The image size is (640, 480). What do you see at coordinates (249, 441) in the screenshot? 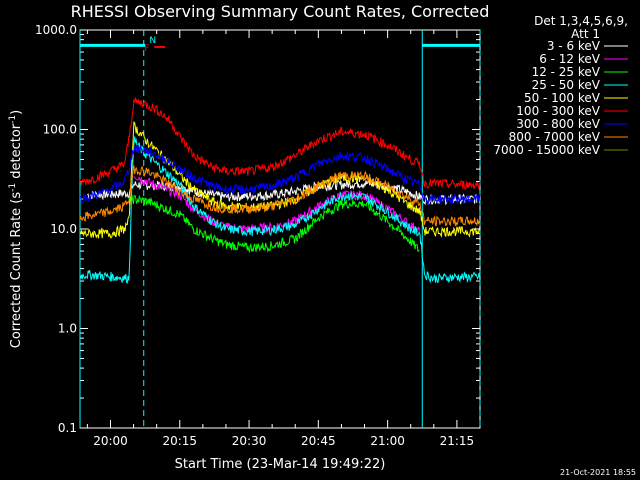
I see `x-tick-label: 20:30` at bounding box center [249, 441].